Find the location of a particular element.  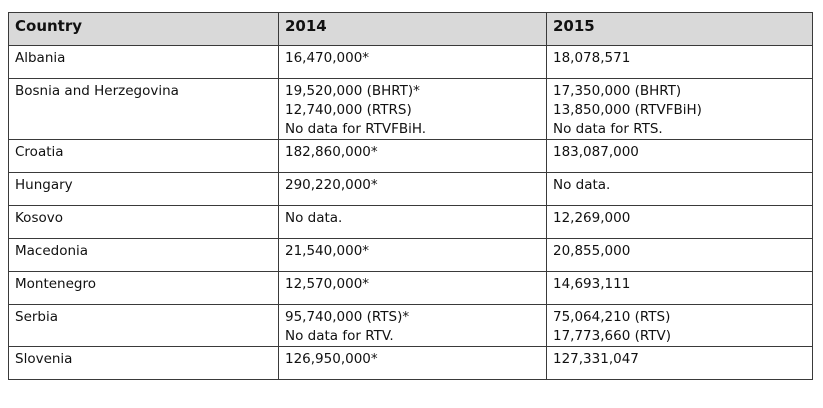

cell-text: 19,520,000 (BHRT)* is located at coordinates (352, 91).